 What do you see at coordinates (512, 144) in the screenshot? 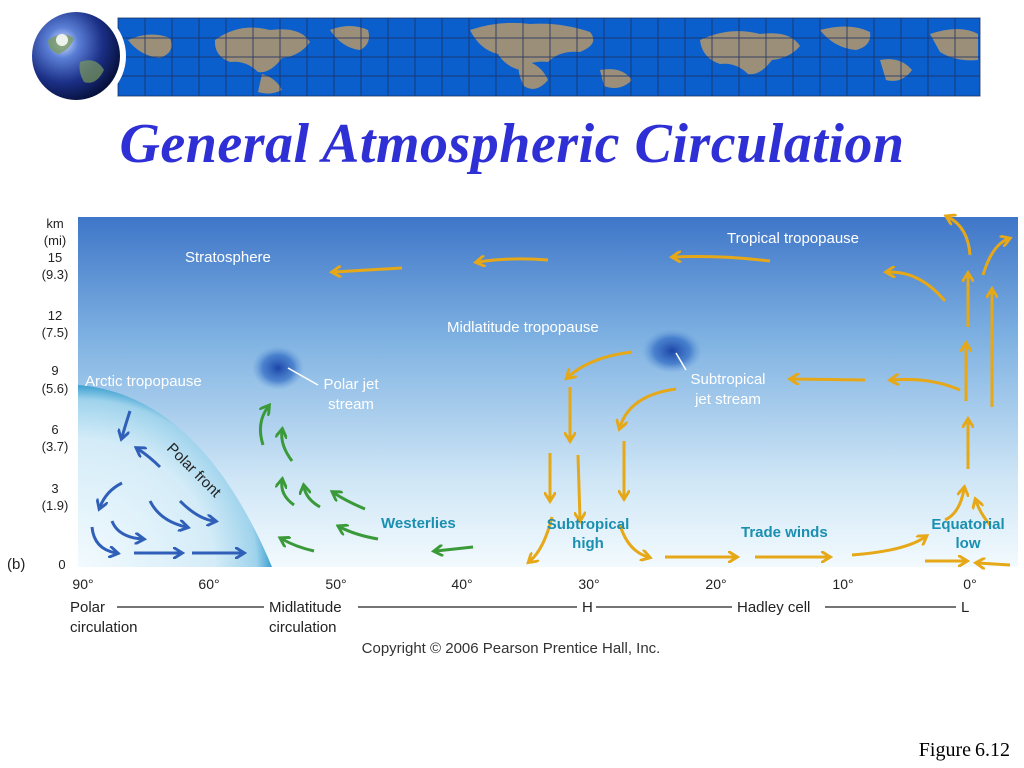
I see `page-title: General Atmospheric Circulation` at bounding box center [512, 144].